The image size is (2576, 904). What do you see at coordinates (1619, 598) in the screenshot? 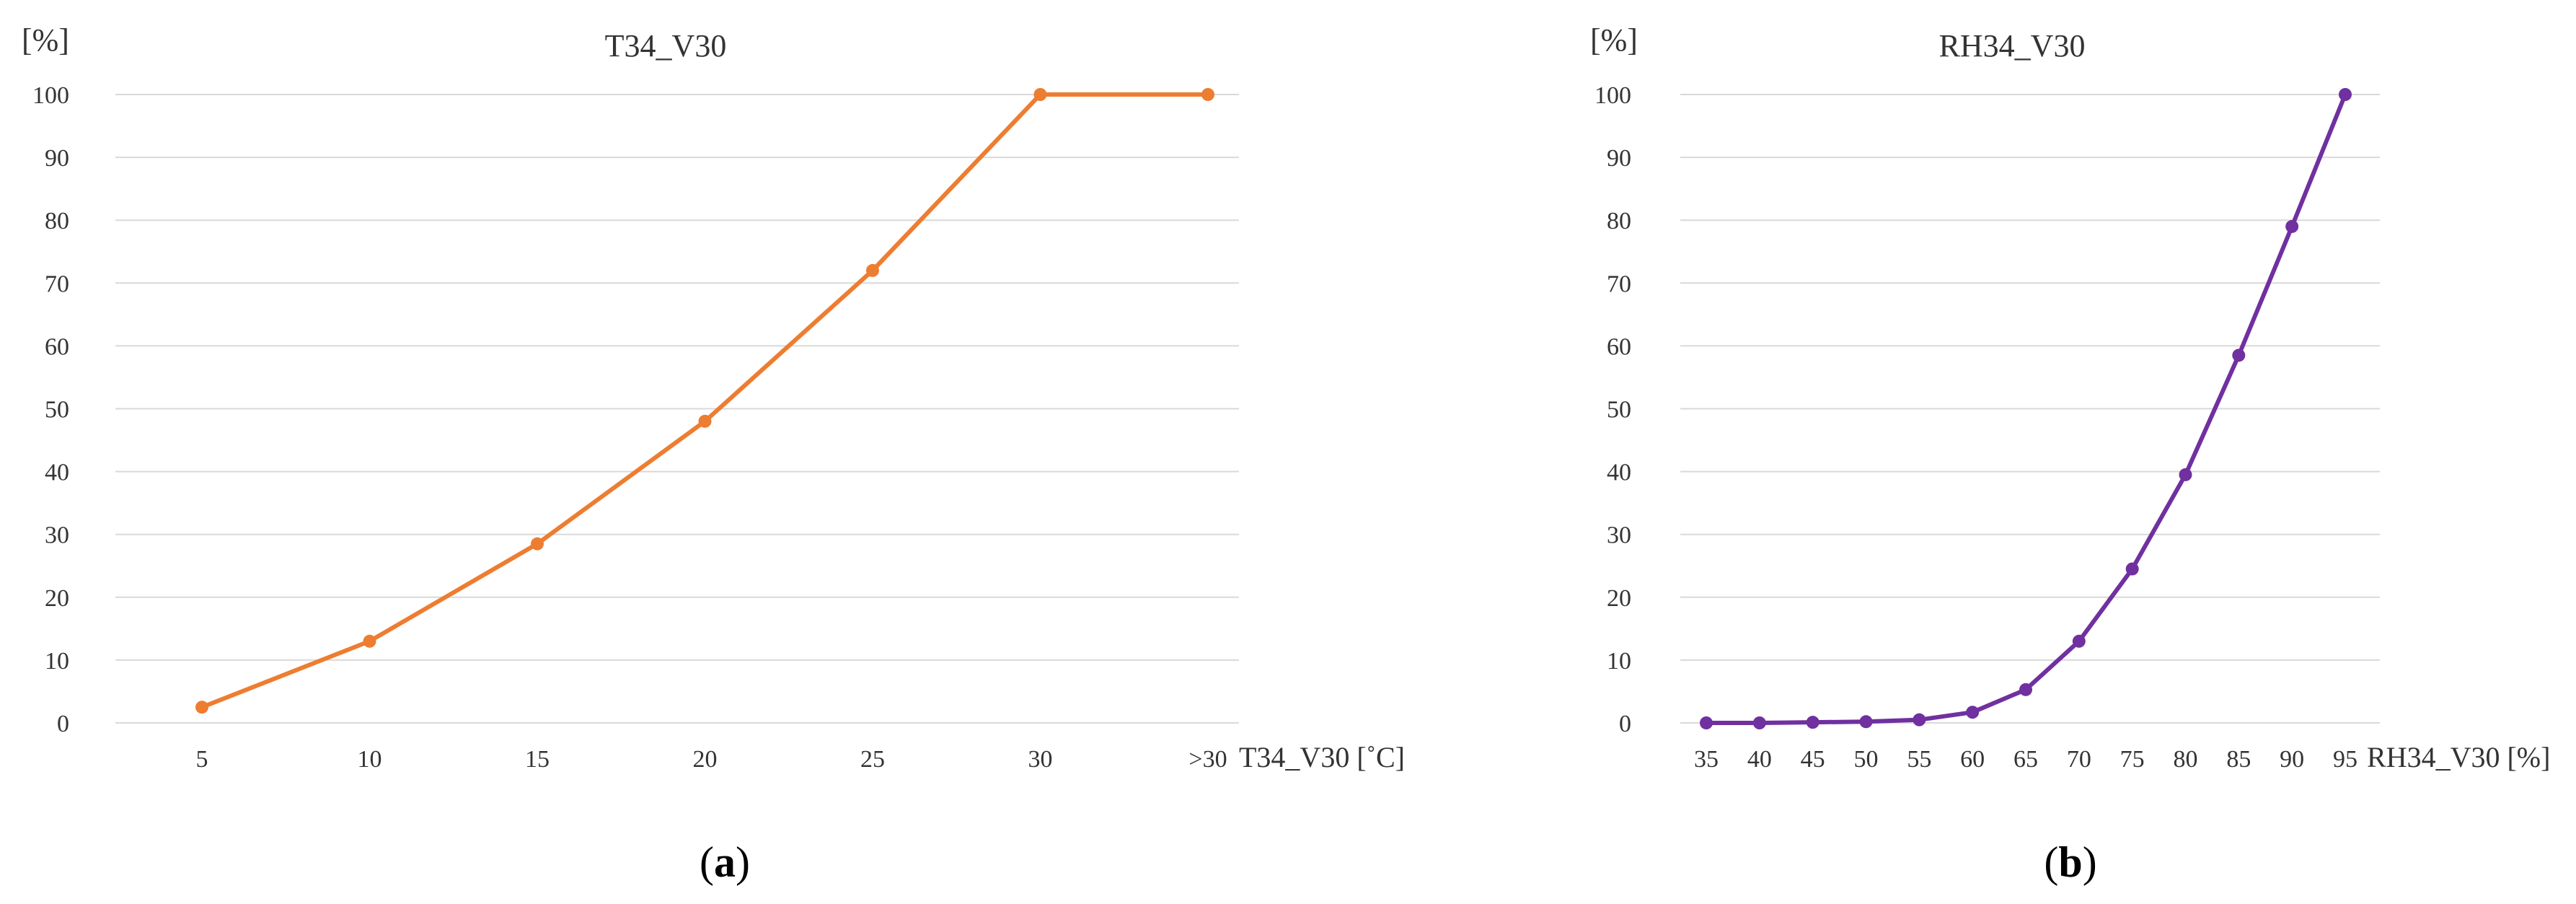
I see `chart-b-y-tick-label: 20` at bounding box center [1619, 598].